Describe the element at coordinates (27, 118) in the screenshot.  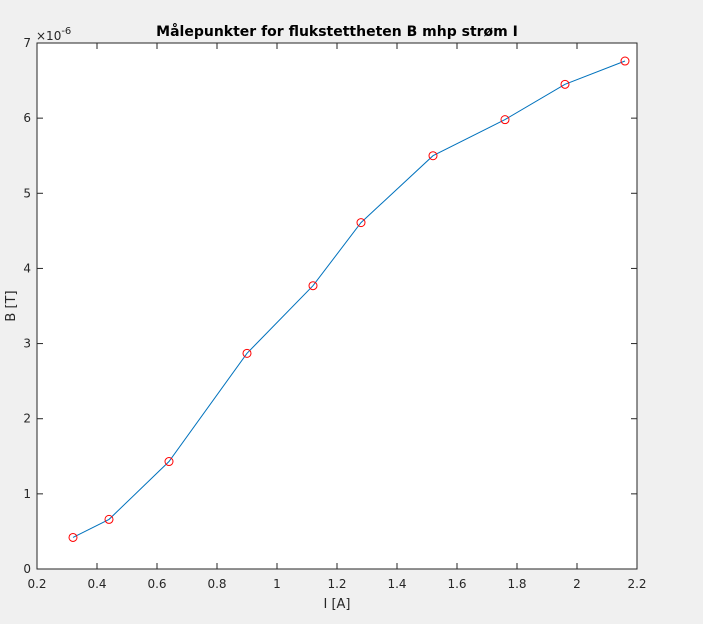
I see `y-tick-label: 6` at that location.